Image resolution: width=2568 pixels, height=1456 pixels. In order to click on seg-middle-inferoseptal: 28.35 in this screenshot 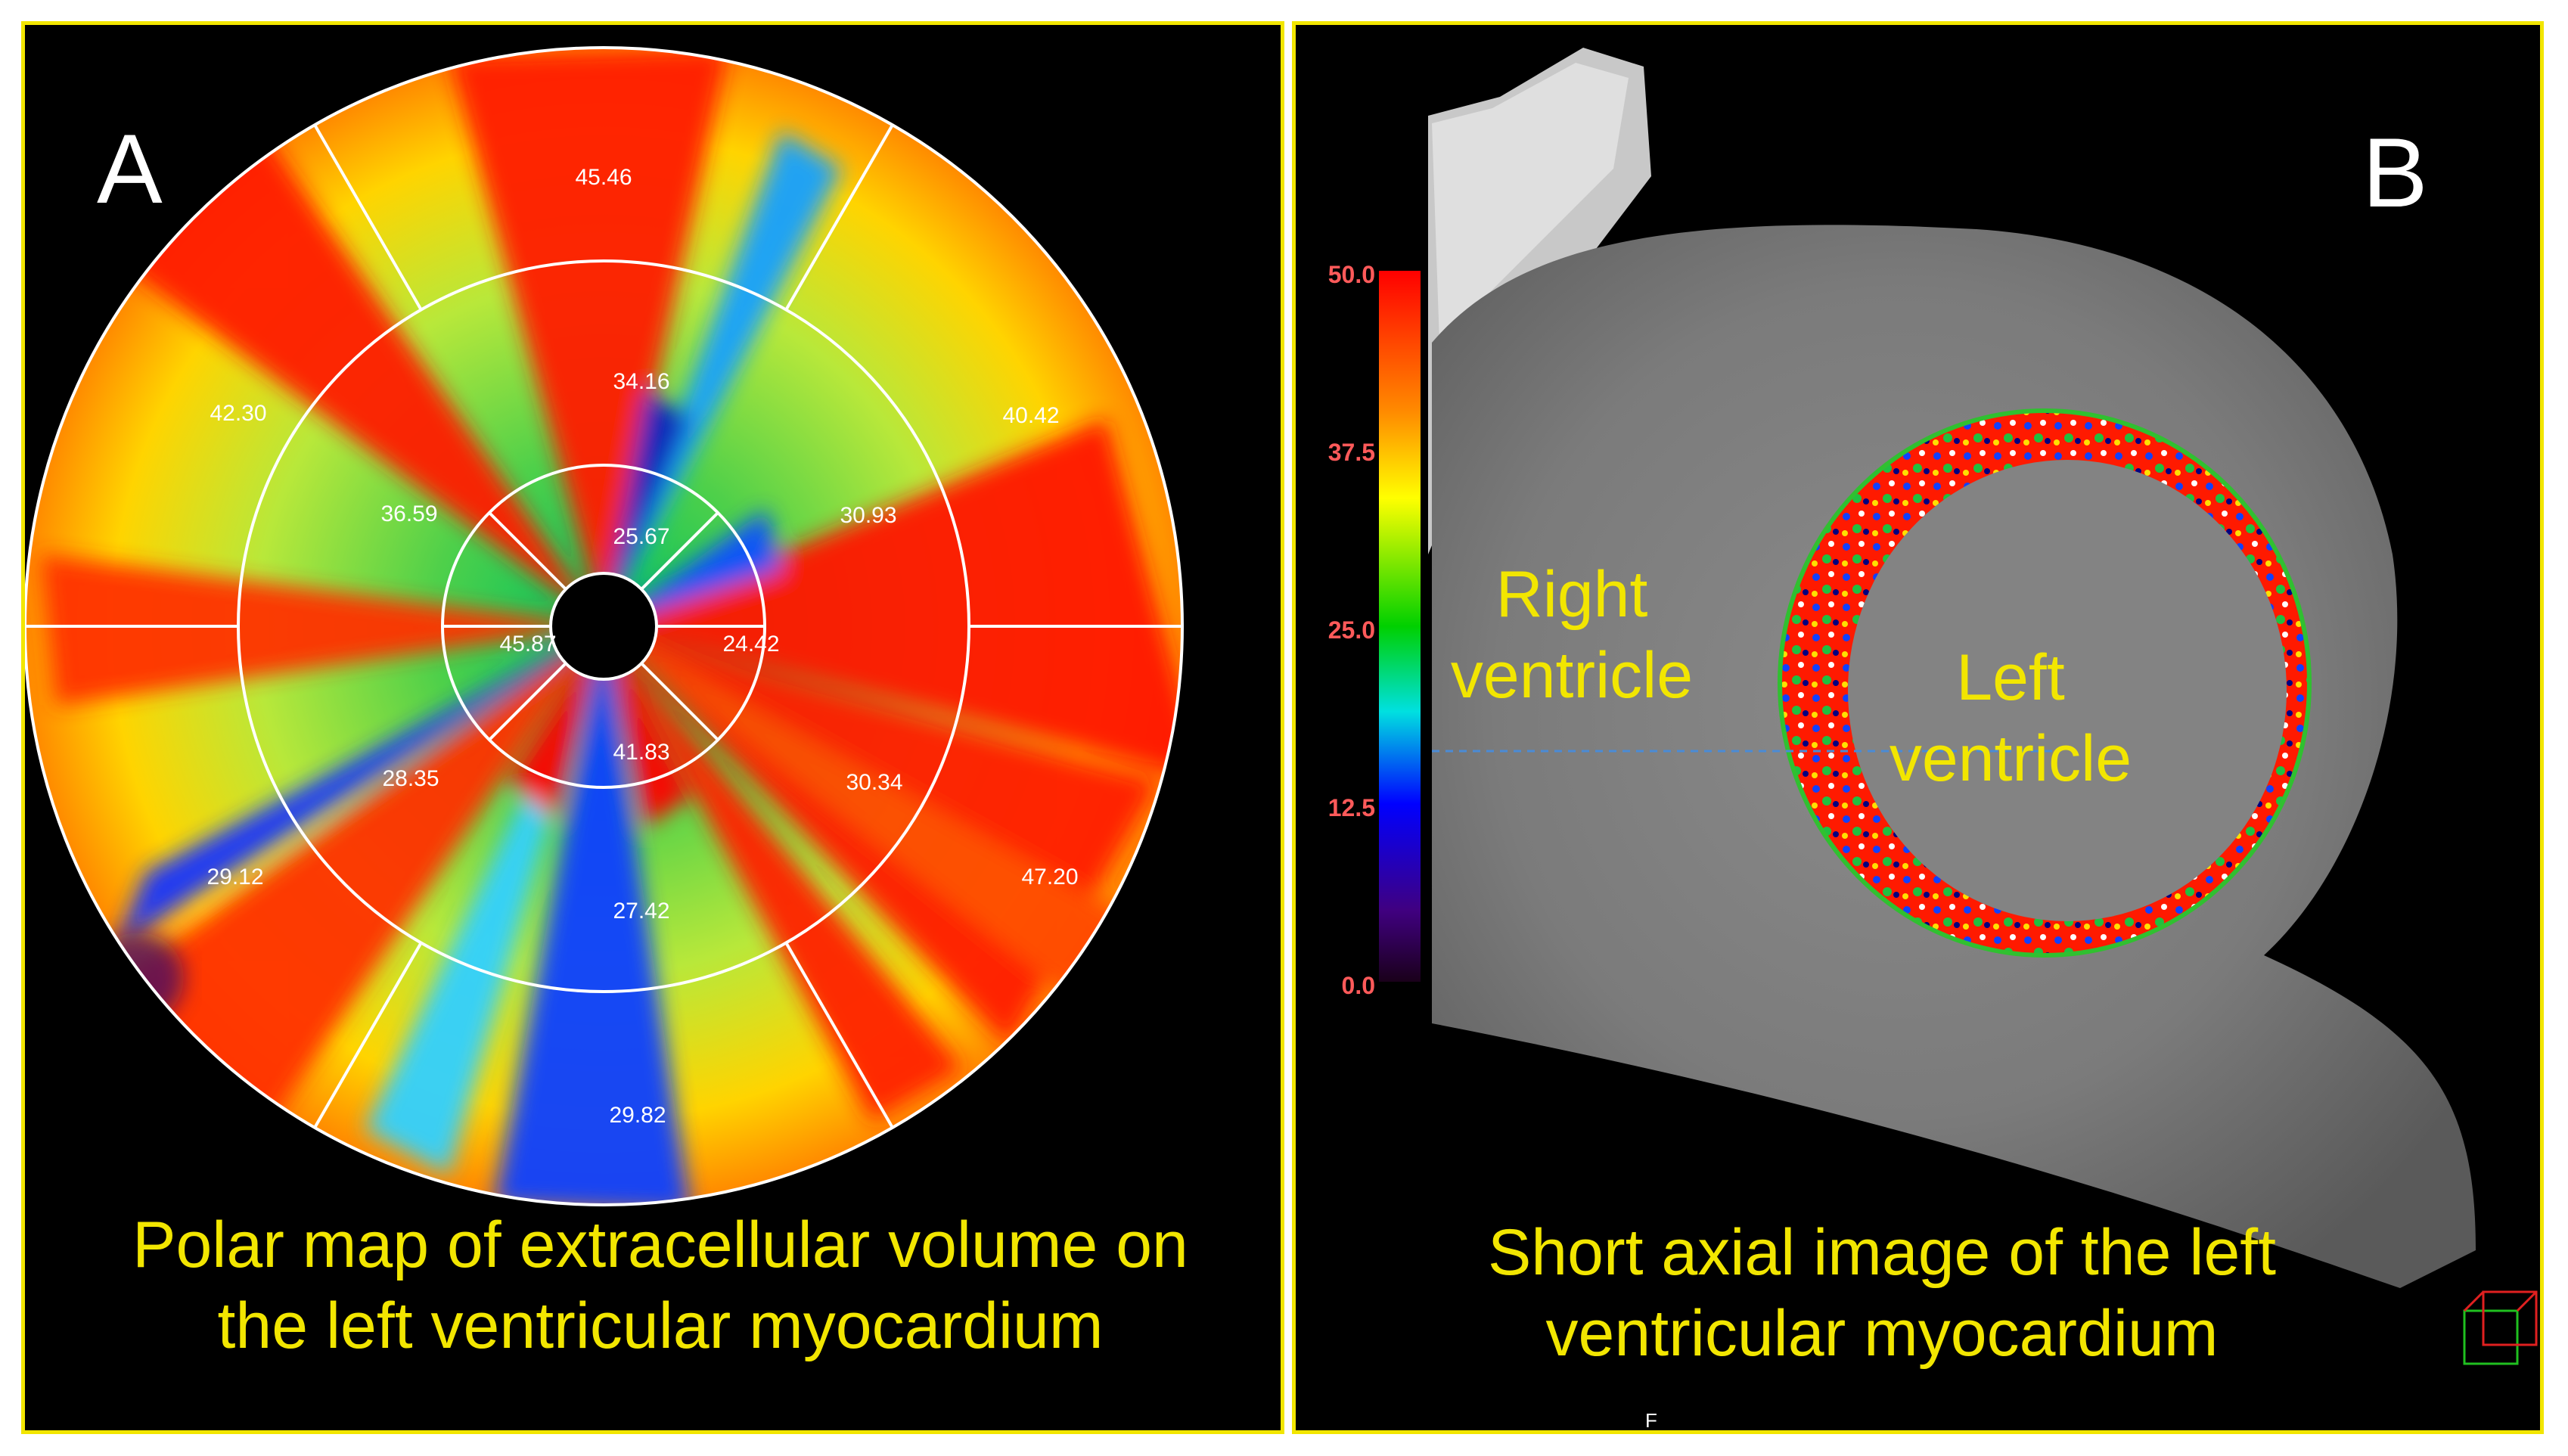, I will do `click(410, 778)`.